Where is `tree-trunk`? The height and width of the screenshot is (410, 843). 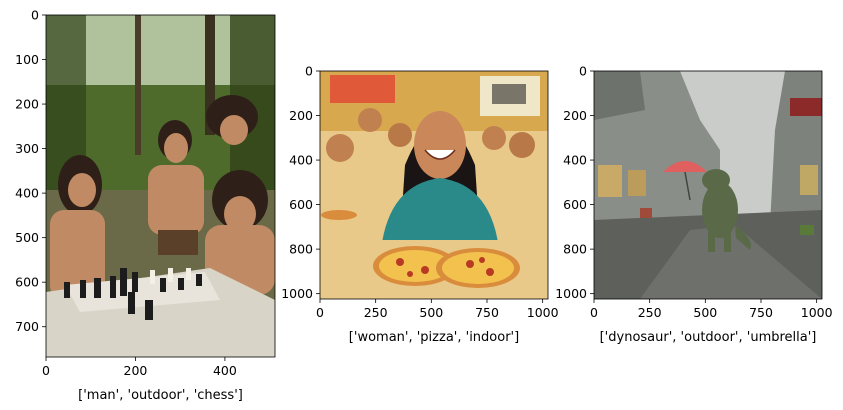
tree-trunk is located at coordinates (210, 75).